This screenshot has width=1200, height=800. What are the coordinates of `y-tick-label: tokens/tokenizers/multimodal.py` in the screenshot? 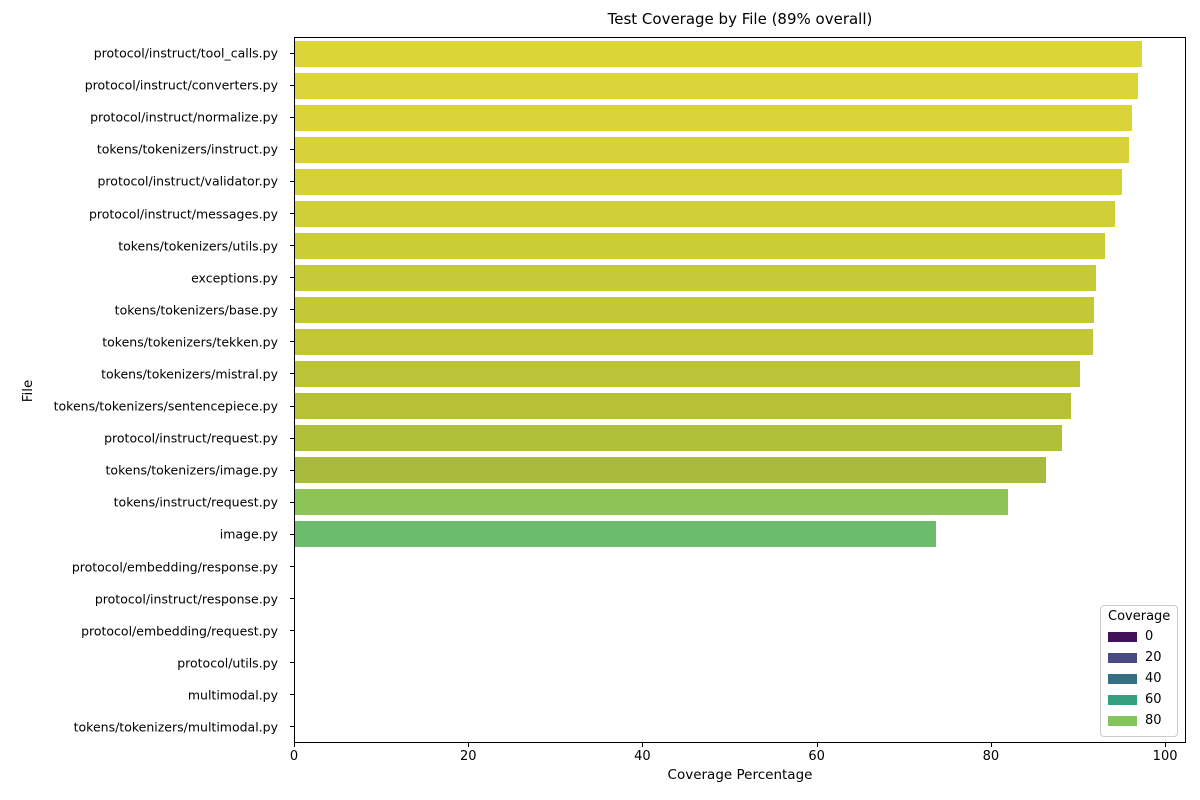 It's located at (175, 727).